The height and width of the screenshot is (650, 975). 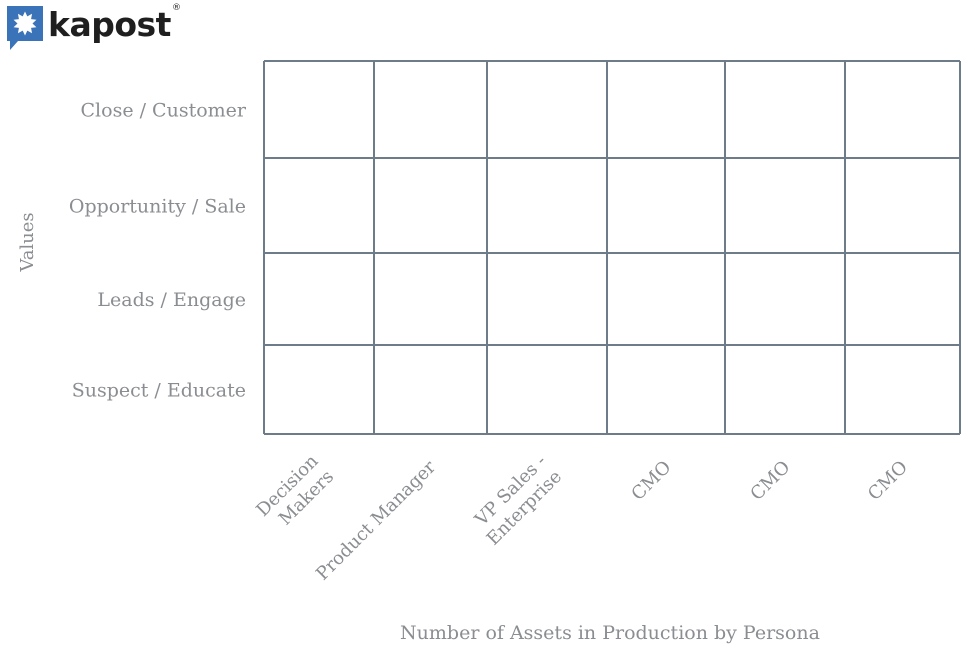 I want to click on registered-mark: ®, so click(x=176, y=8).